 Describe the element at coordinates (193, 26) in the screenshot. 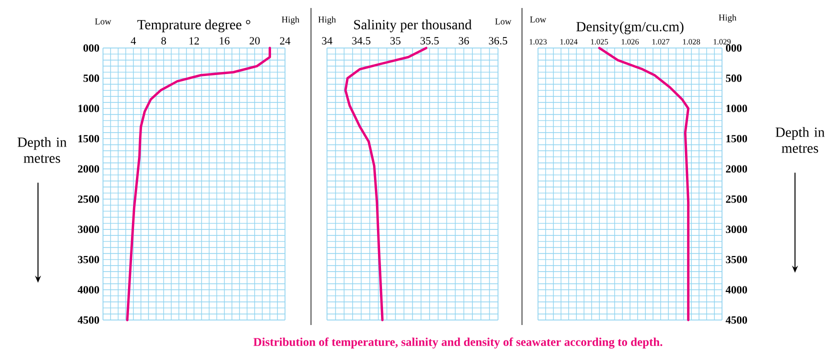

I see `x-axis-title: Temprature degree °` at that location.